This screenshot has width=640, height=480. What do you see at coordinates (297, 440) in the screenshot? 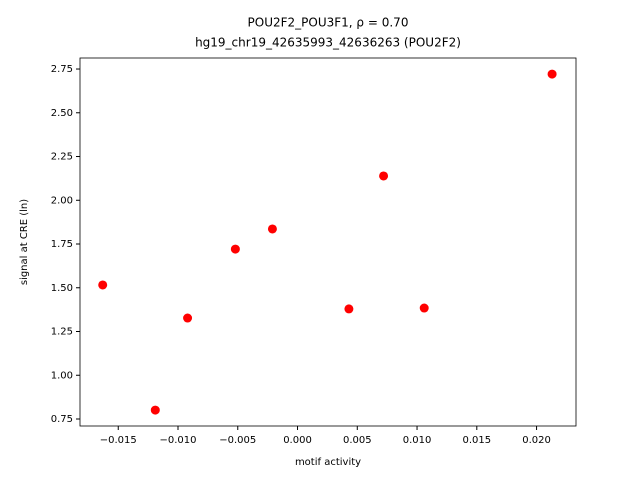
I see `x-tick-label: 0.000` at bounding box center [297, 440].